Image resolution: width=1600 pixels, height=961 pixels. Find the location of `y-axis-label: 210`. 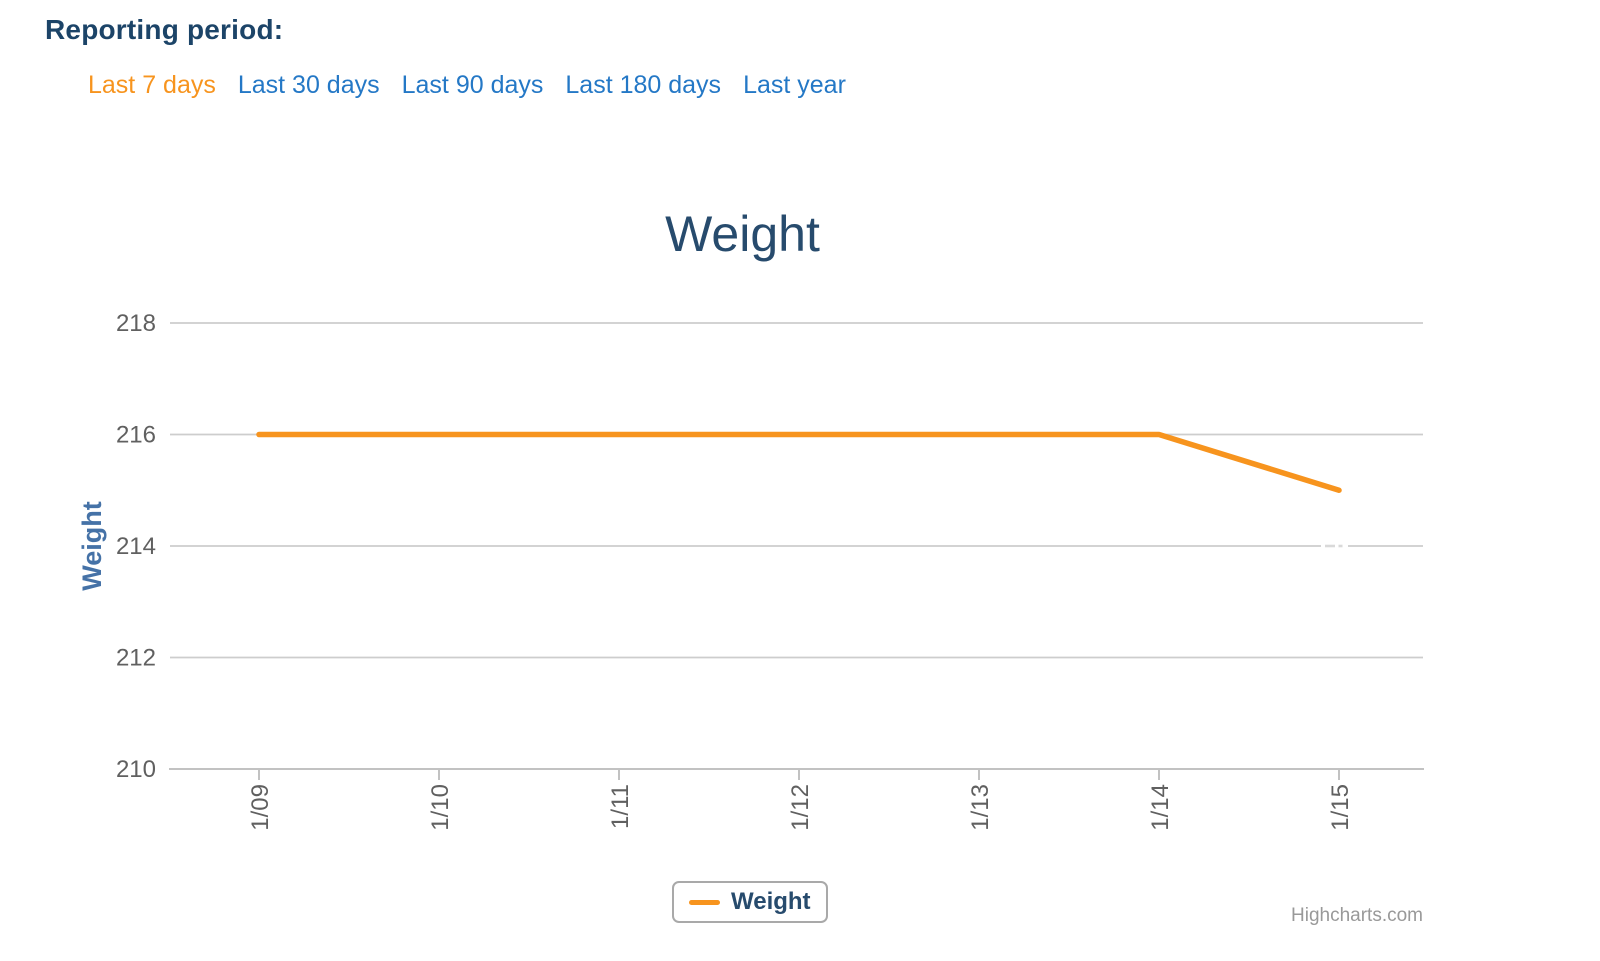

y-axis-label: 210 is located at coordinates (136, 769).